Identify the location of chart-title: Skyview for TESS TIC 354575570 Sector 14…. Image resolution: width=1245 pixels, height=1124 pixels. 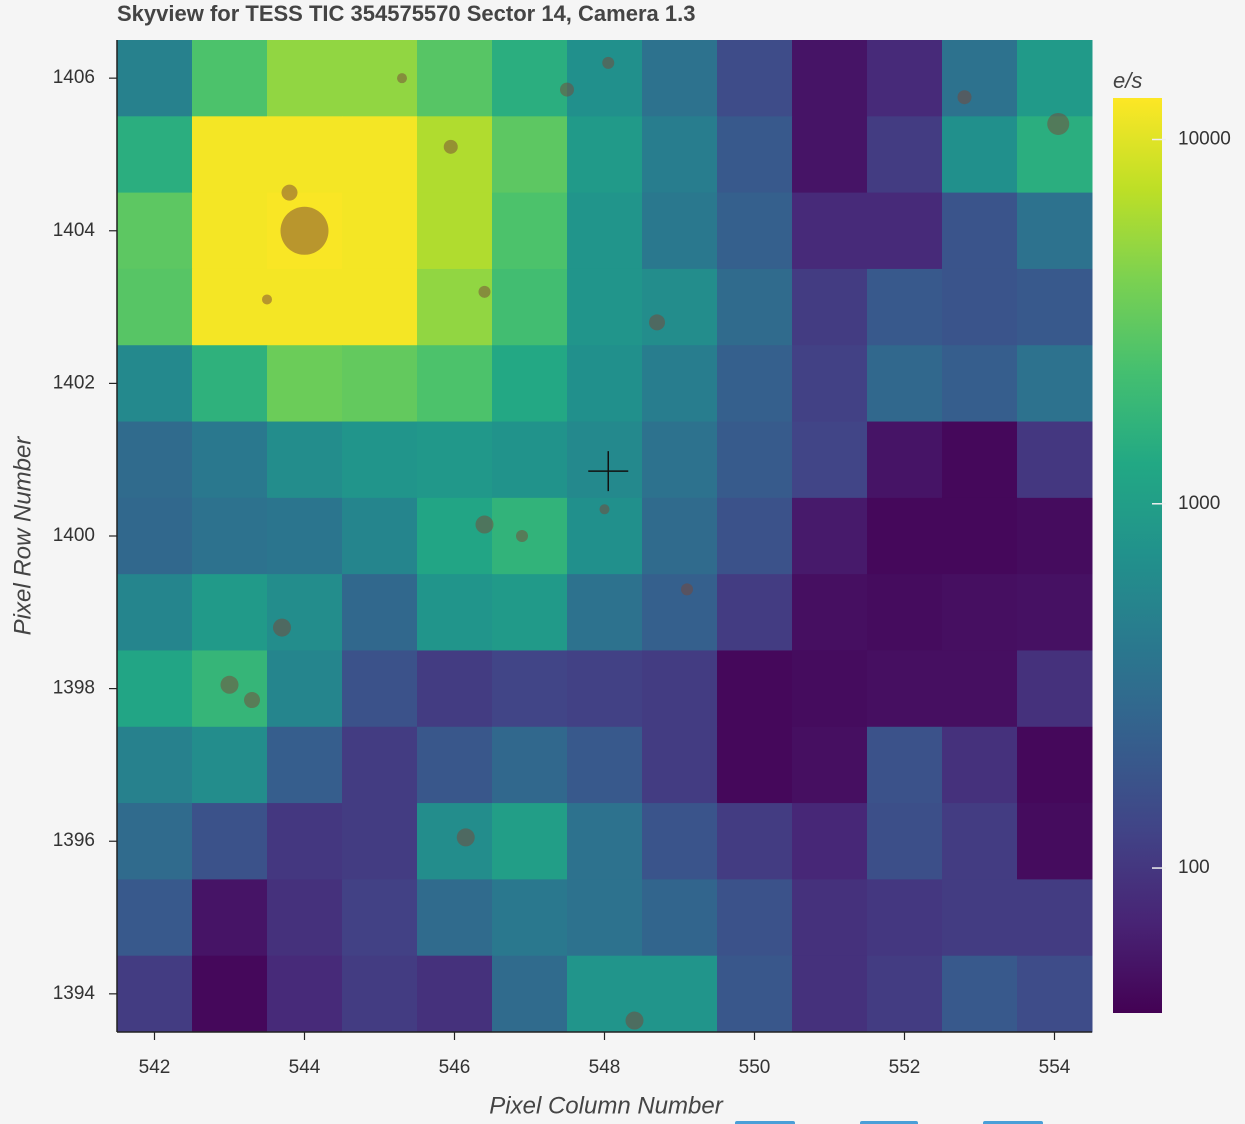
(406, 13).